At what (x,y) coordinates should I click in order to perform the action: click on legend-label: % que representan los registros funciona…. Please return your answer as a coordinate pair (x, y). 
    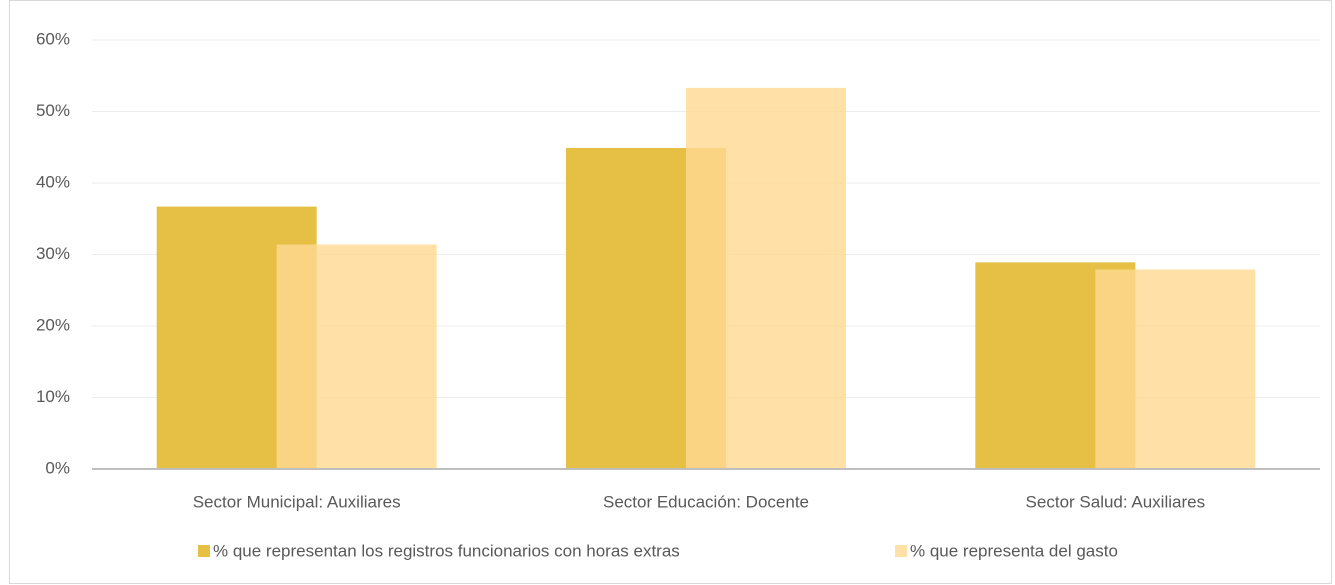
    Looking at the image, I should click on (446, 550).